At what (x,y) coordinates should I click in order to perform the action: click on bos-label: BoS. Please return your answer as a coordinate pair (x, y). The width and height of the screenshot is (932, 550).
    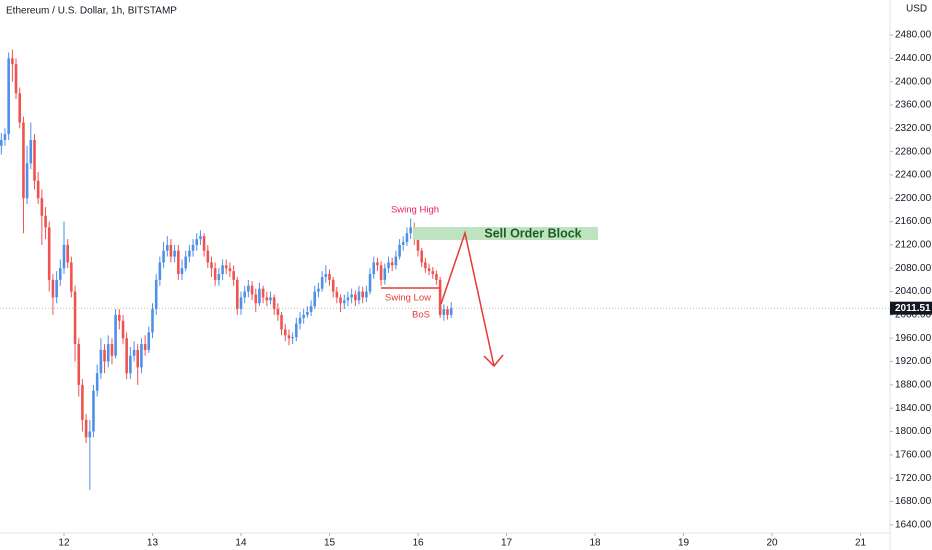
    Looking at the image, I should click on (421, 315).